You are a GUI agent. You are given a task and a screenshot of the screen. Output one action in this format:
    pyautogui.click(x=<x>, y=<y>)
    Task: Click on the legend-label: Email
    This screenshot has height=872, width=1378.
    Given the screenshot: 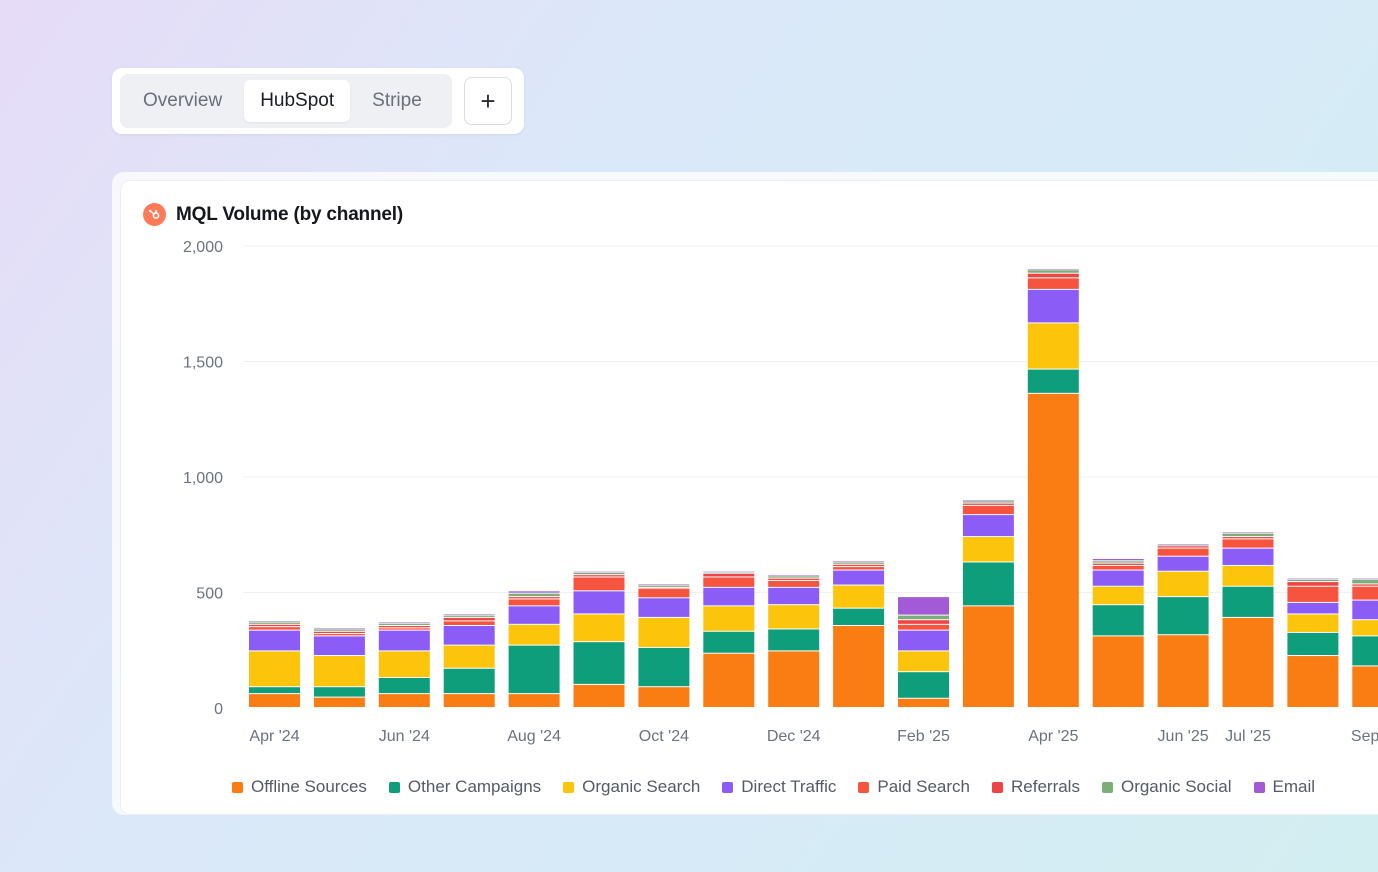 What is the action you would take?
    pyautogui.click(x=1294, y=786)
    